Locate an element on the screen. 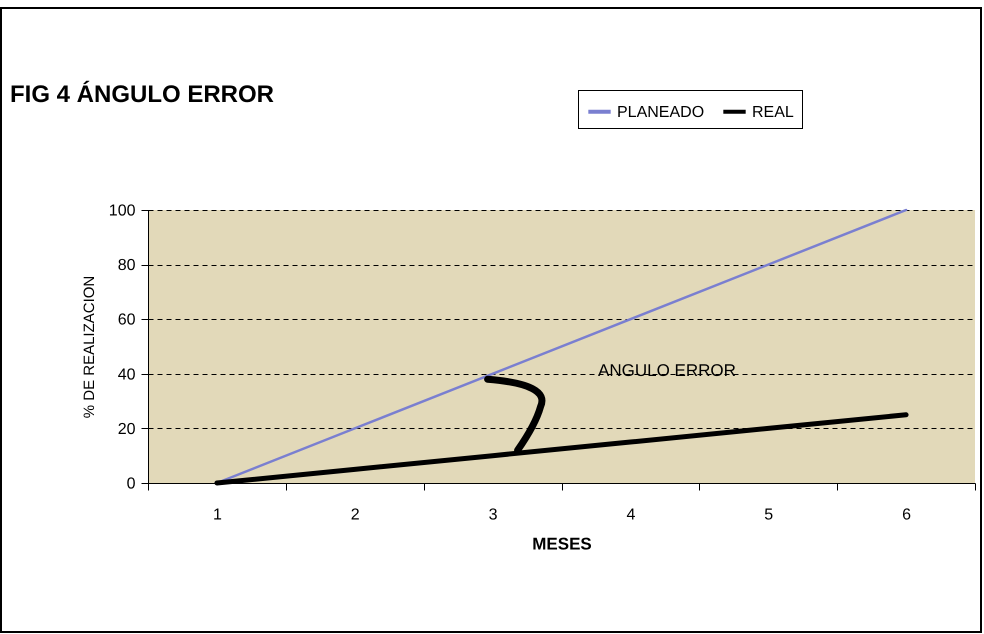  legend-label: PLANEADO is located at coordinates (660, 112).